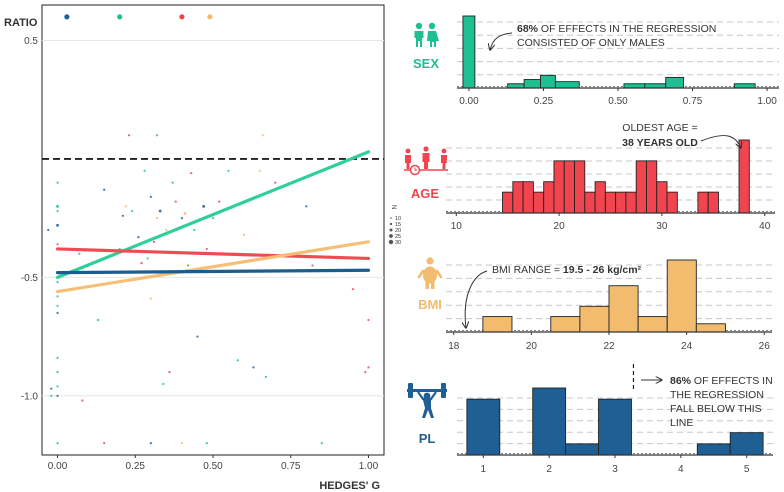 Image resolution: width=784 pixels, height=492 pixels. I want to click on x-tick-labels: 0.00 0.25 0.50 0.75 1.00, so click(213, 463).